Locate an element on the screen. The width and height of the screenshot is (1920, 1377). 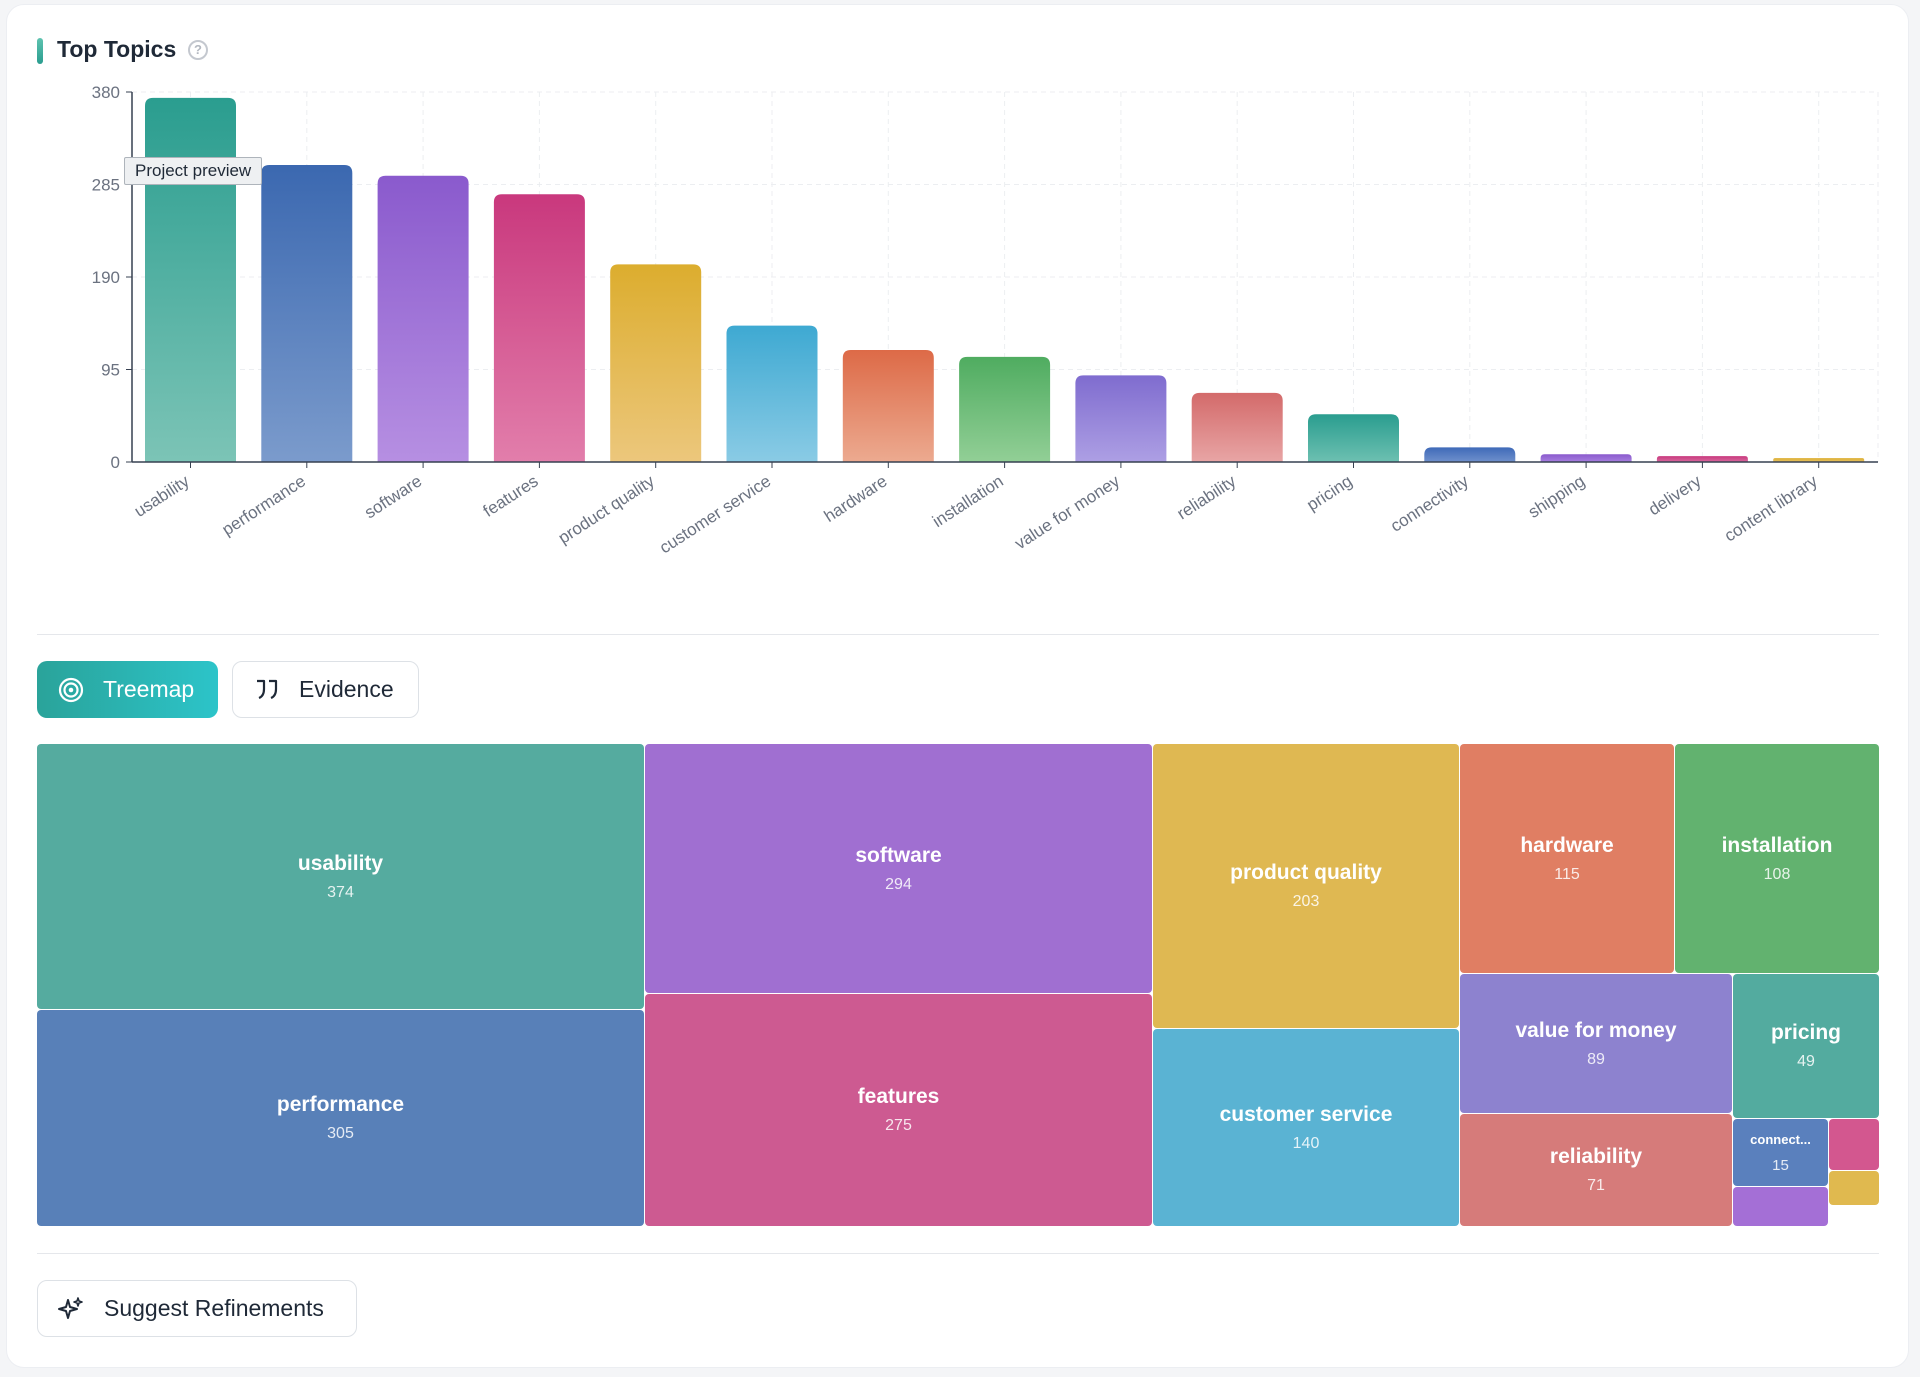
bar-customer-service is located at coordinates (772, 393).